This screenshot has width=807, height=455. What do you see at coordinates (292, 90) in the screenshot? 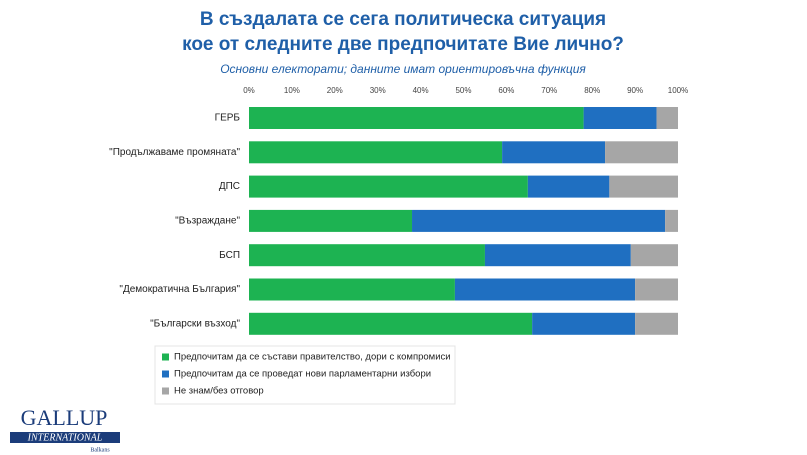
I see `x-tick-label: 10%` at bounding box center [292, 90].